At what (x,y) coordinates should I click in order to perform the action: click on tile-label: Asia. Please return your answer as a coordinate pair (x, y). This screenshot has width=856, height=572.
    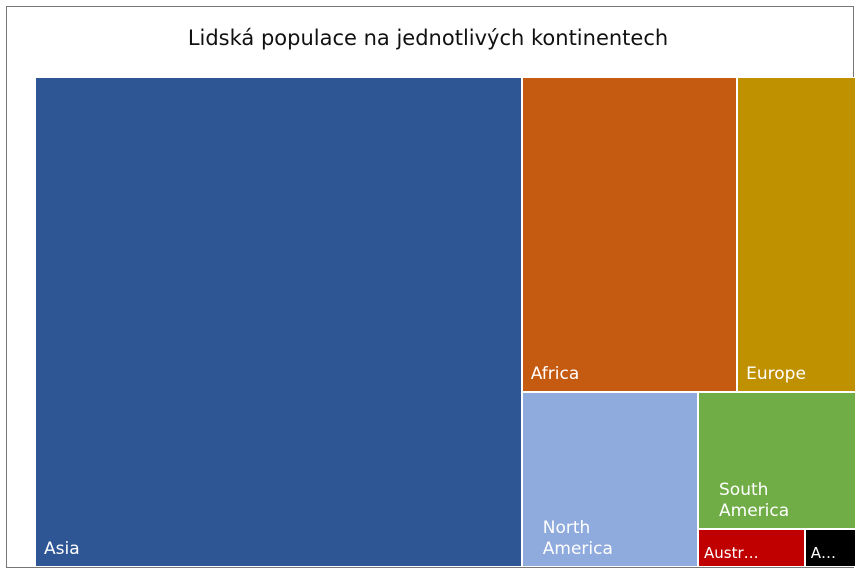
    Looking at the image, I should click on (62, 549).